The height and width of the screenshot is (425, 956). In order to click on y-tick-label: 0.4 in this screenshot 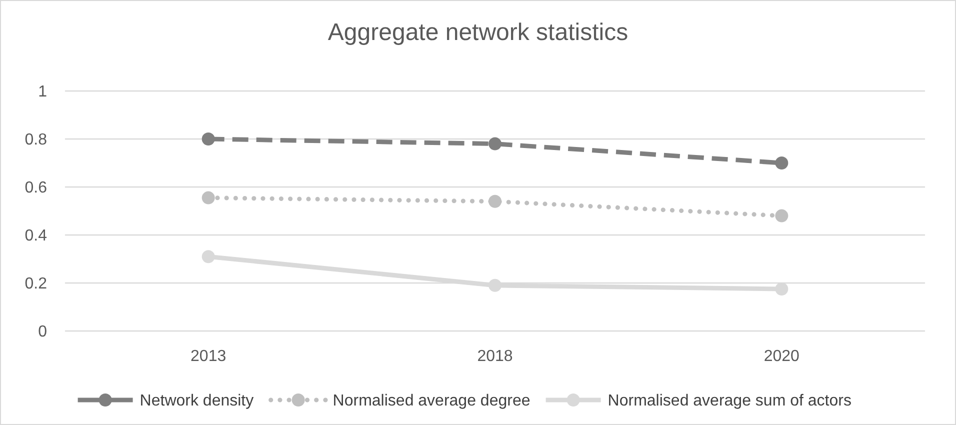, I will do `click(36, 236)`.